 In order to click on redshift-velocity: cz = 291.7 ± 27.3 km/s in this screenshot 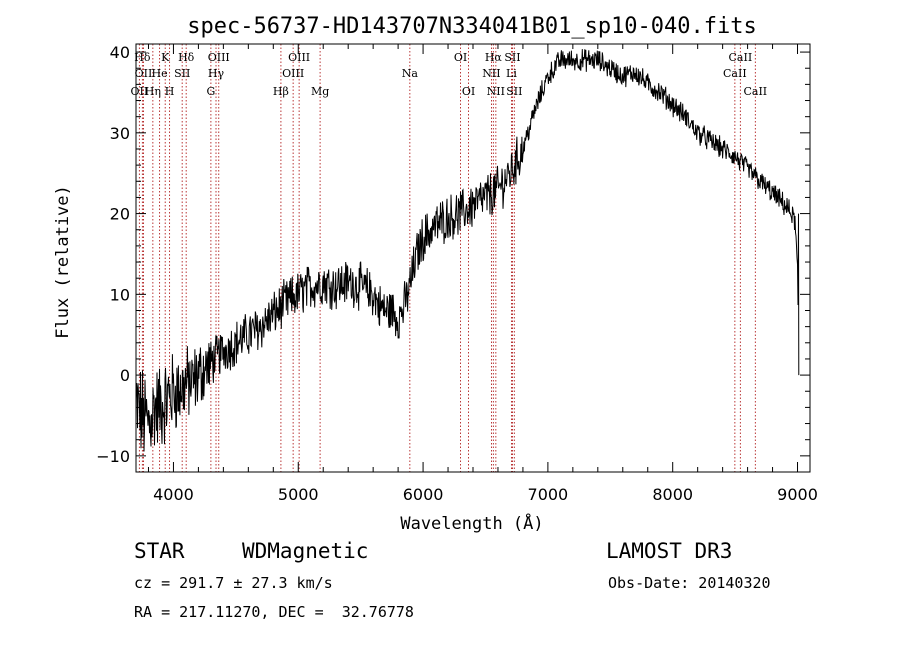, I will do `click(233, 583)`.